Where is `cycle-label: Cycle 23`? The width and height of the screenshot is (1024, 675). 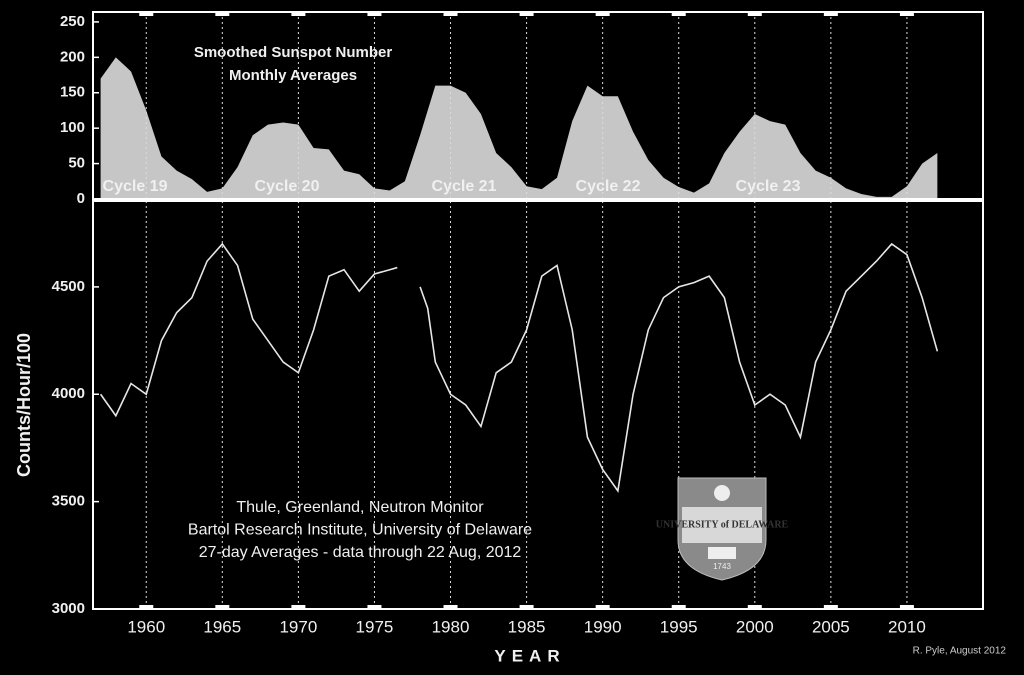
cycle-label: Cycle 23 is located at coordinates (768, 186).